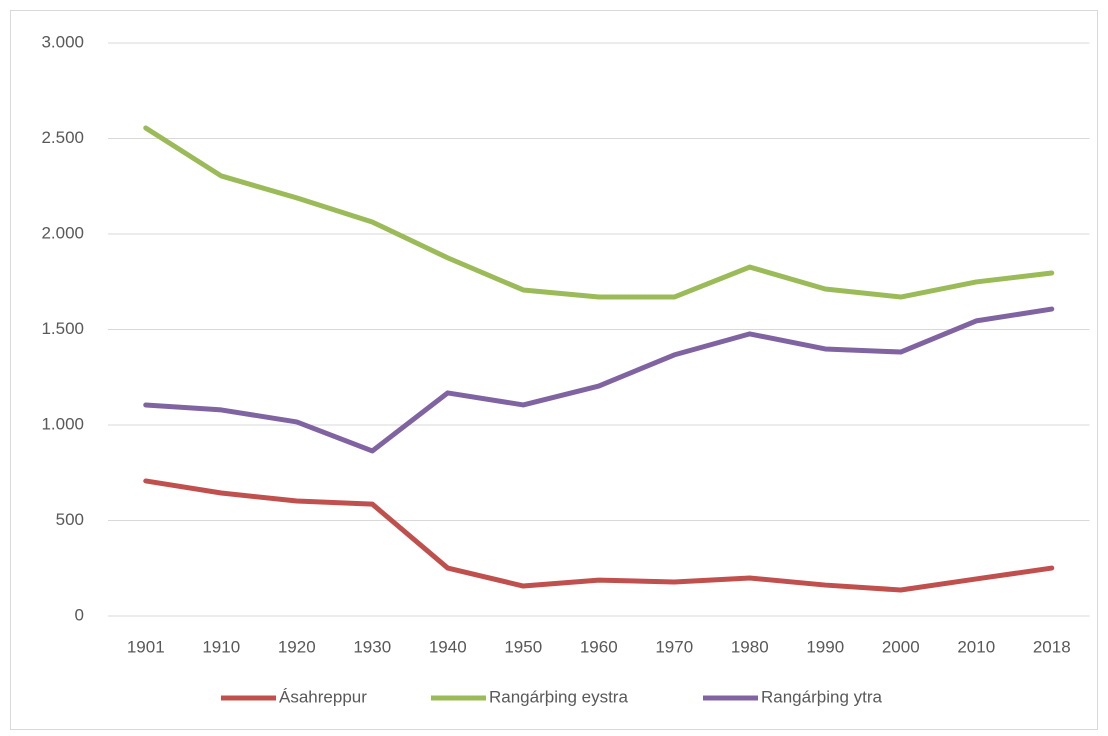  Describe the element at coordinates (901, 646) in the screenshot. I see `x-tick-label: 2000` at that location.